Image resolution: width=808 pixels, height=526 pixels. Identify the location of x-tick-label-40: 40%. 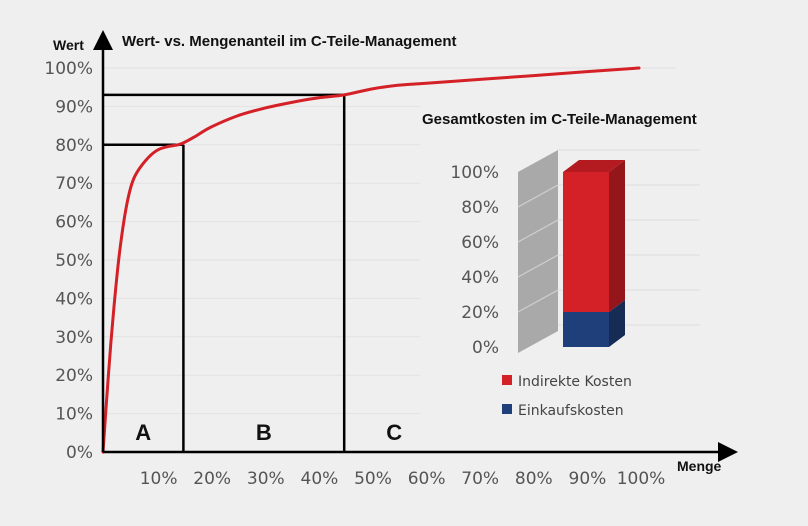
(320, 479).